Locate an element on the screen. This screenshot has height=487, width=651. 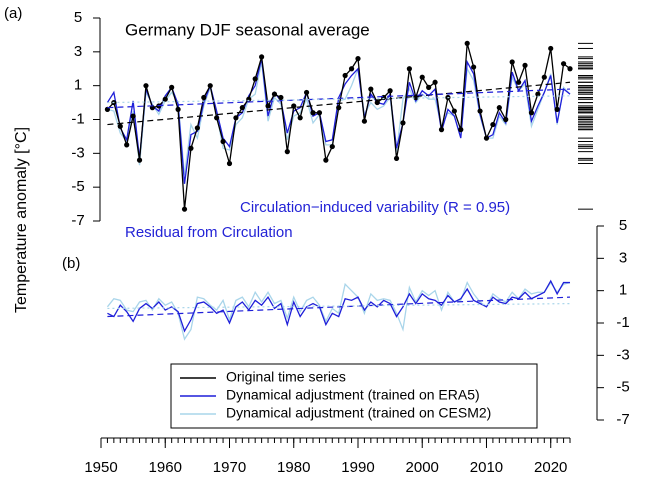
x-tick-label: 1950 is located at coordinates (100, 467).